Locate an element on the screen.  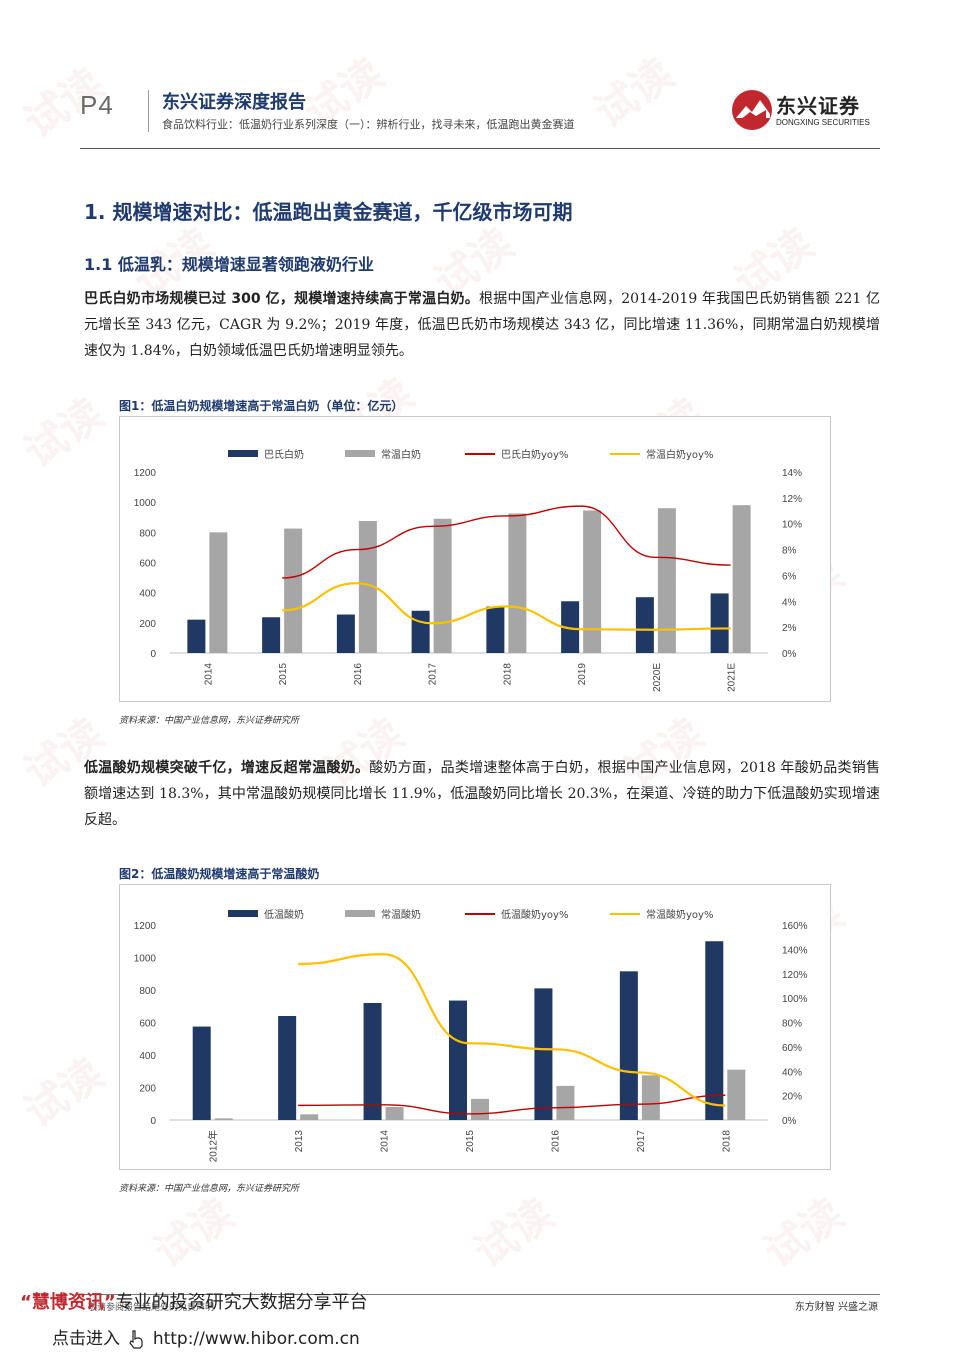
y-right-tick-label: 14% is located at coordinates (792, 473).